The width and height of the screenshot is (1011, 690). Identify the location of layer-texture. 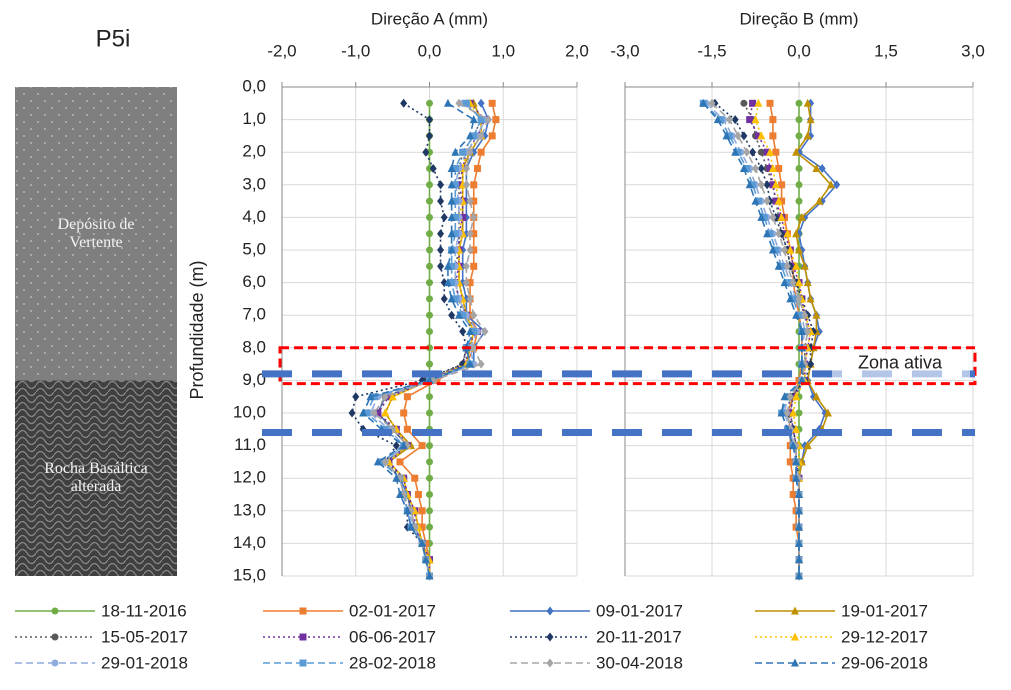
(96, 234).